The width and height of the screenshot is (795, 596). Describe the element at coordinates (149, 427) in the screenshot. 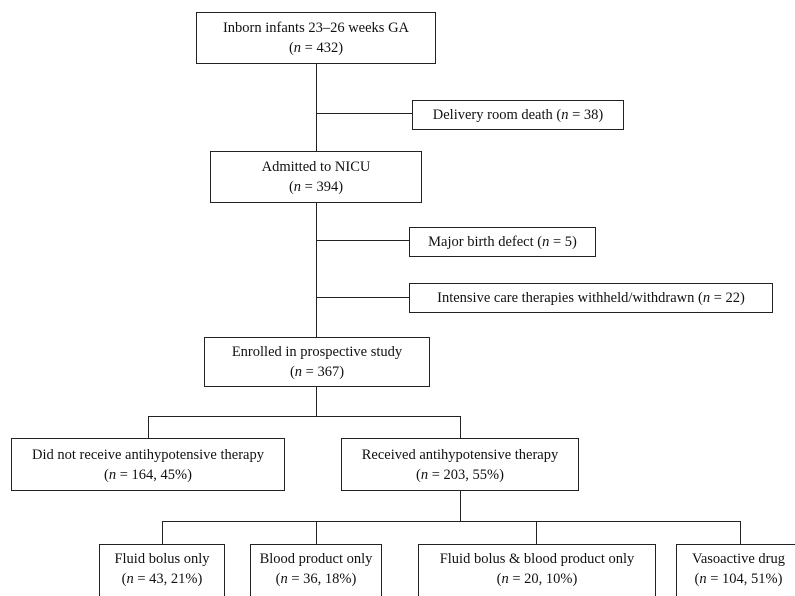

I see `connector-to-no-therapy` at that location.